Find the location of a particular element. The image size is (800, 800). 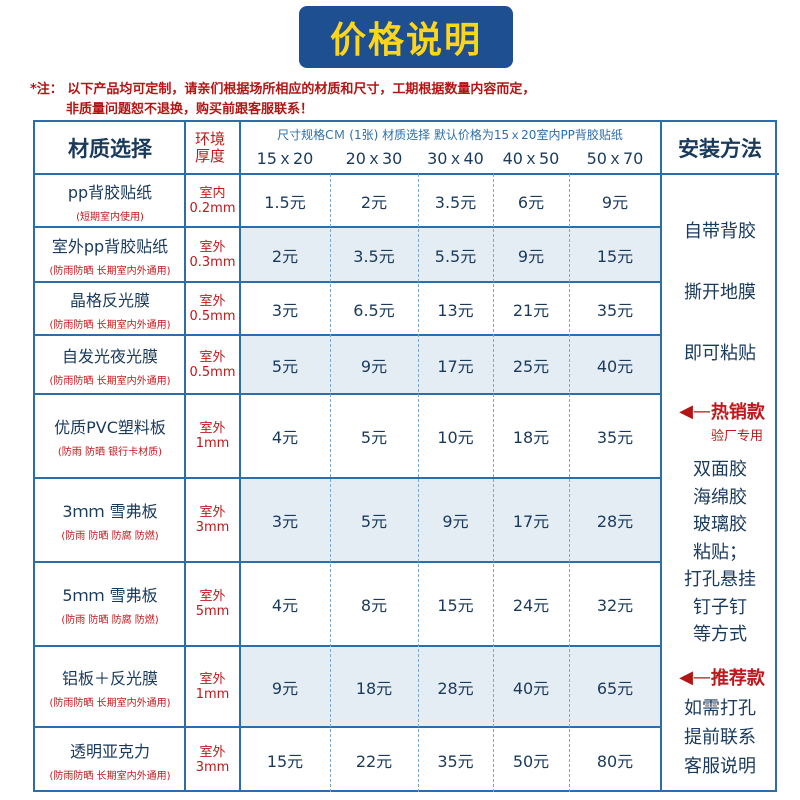

material-cell: 透明亚克力 (防雨防晒 长期室内外通用) is located at coordinates (110, 759).